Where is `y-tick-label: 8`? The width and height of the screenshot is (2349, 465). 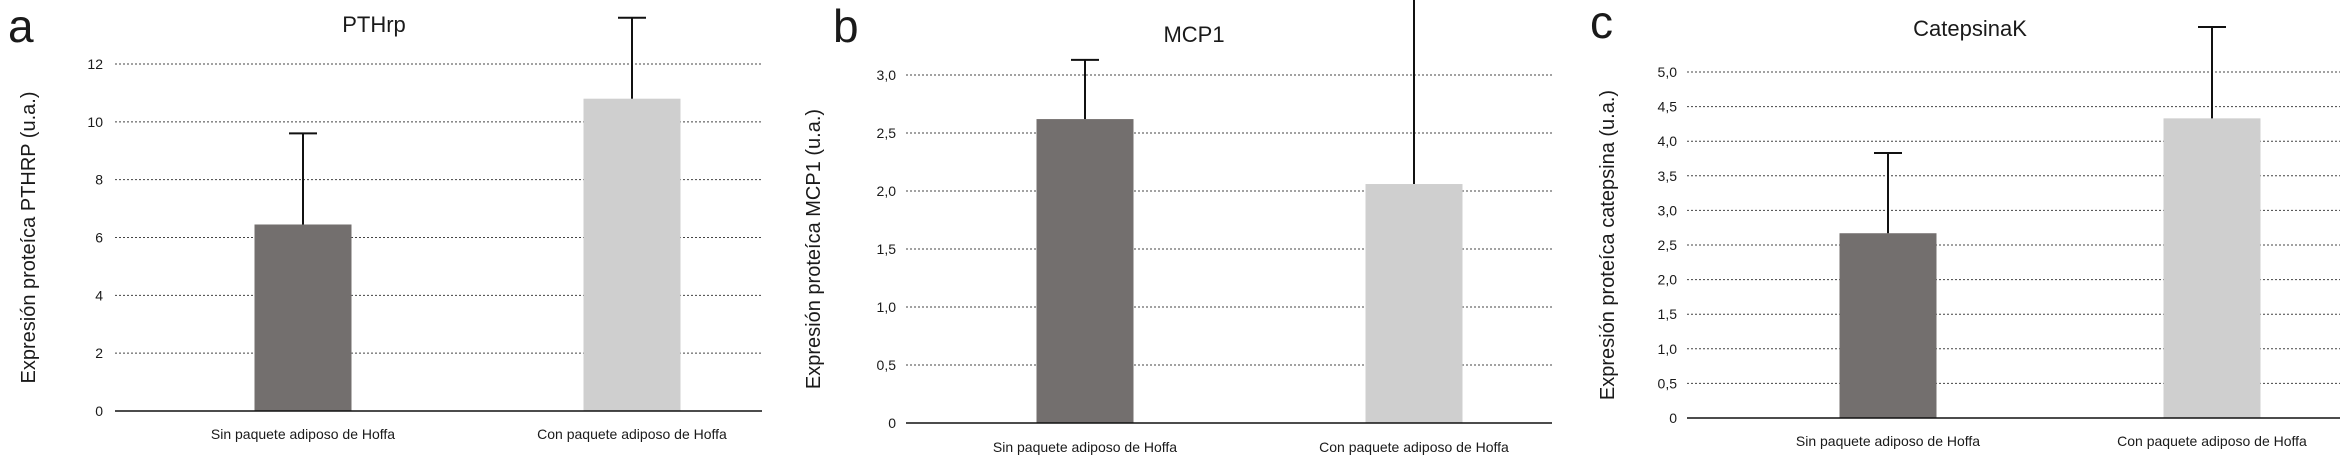
y-tick-label: 8 is located at coordinates (99, 180).